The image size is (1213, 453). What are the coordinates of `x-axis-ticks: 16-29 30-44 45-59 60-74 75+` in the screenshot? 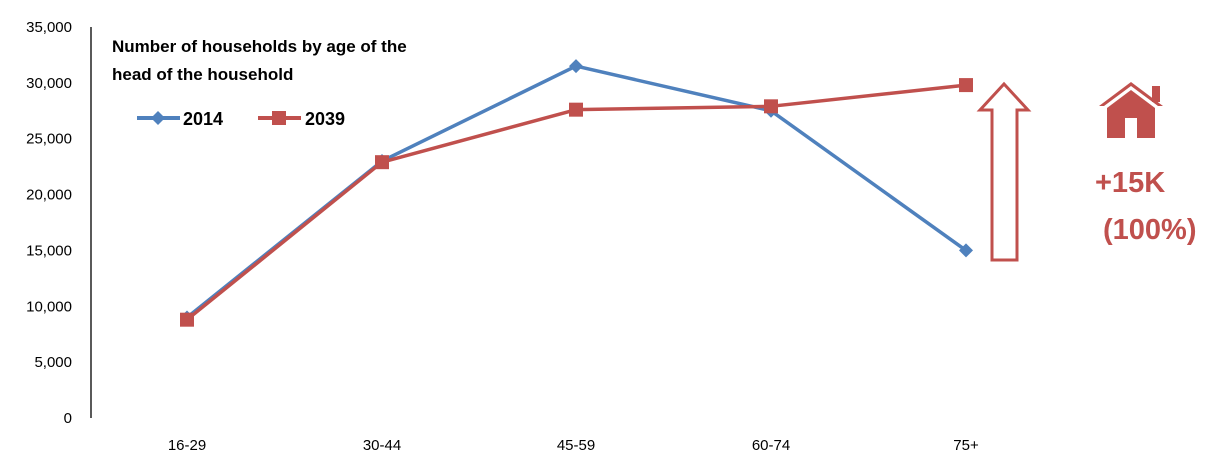 It's located at (573, 445).